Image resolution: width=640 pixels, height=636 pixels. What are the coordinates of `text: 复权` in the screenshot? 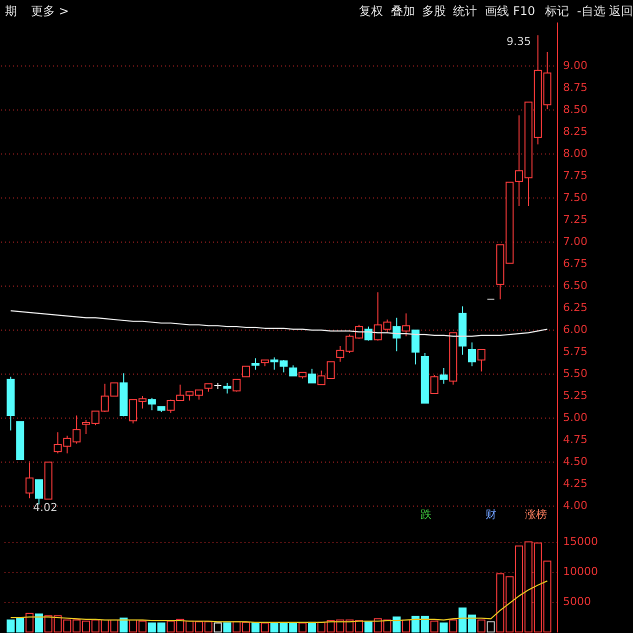 It's located at (371, 11).